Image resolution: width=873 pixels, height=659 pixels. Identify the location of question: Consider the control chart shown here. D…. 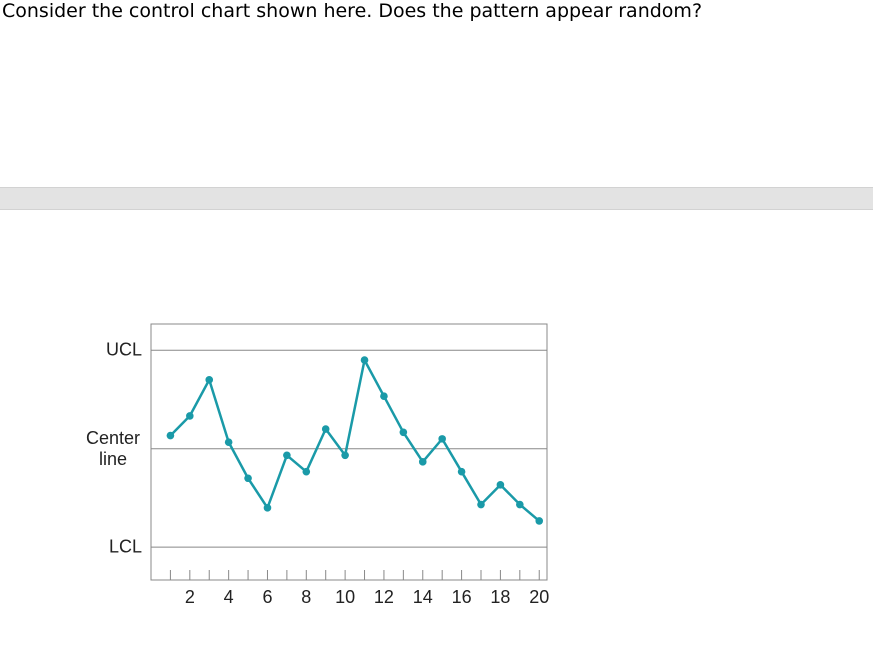
(352, 11).